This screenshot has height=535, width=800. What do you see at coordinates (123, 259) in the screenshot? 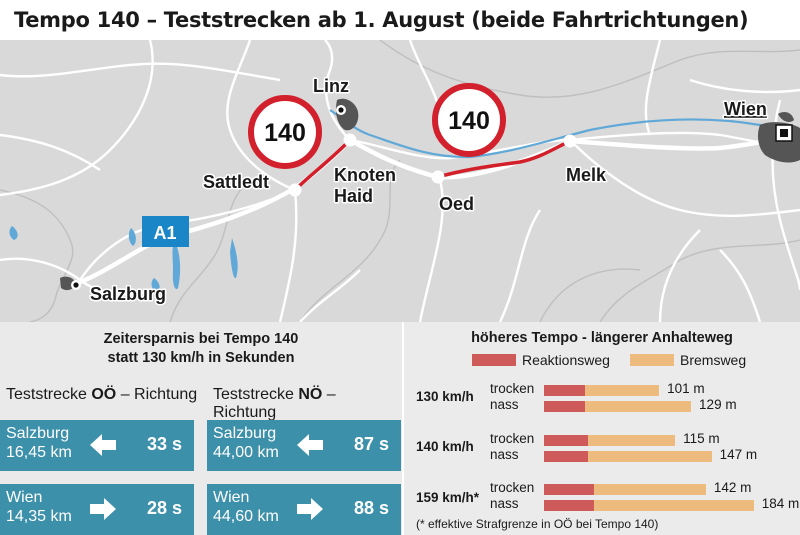
I see `lakes` at bounding box center [123, 259].